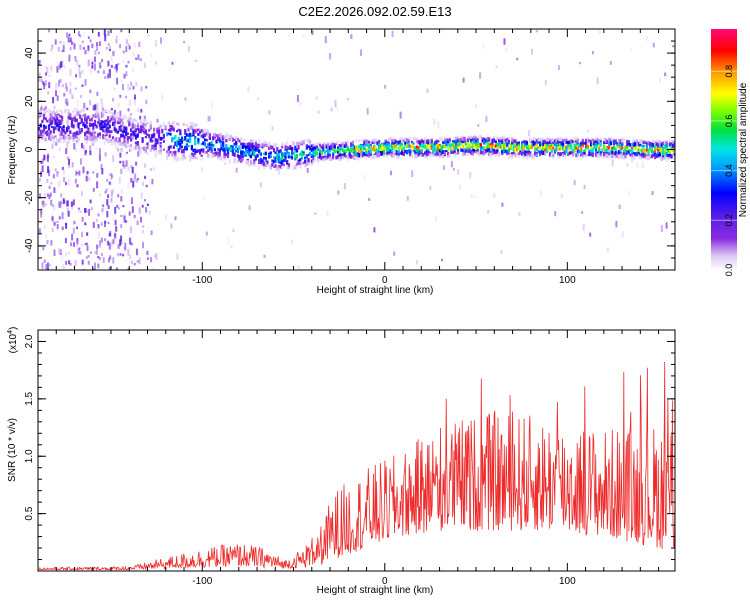 The image size is (750, 605). What do you see at coordinates (29, 513) in the screenshot?
I see `y-tick-label: 0.5` at bounding box center [29, 513].